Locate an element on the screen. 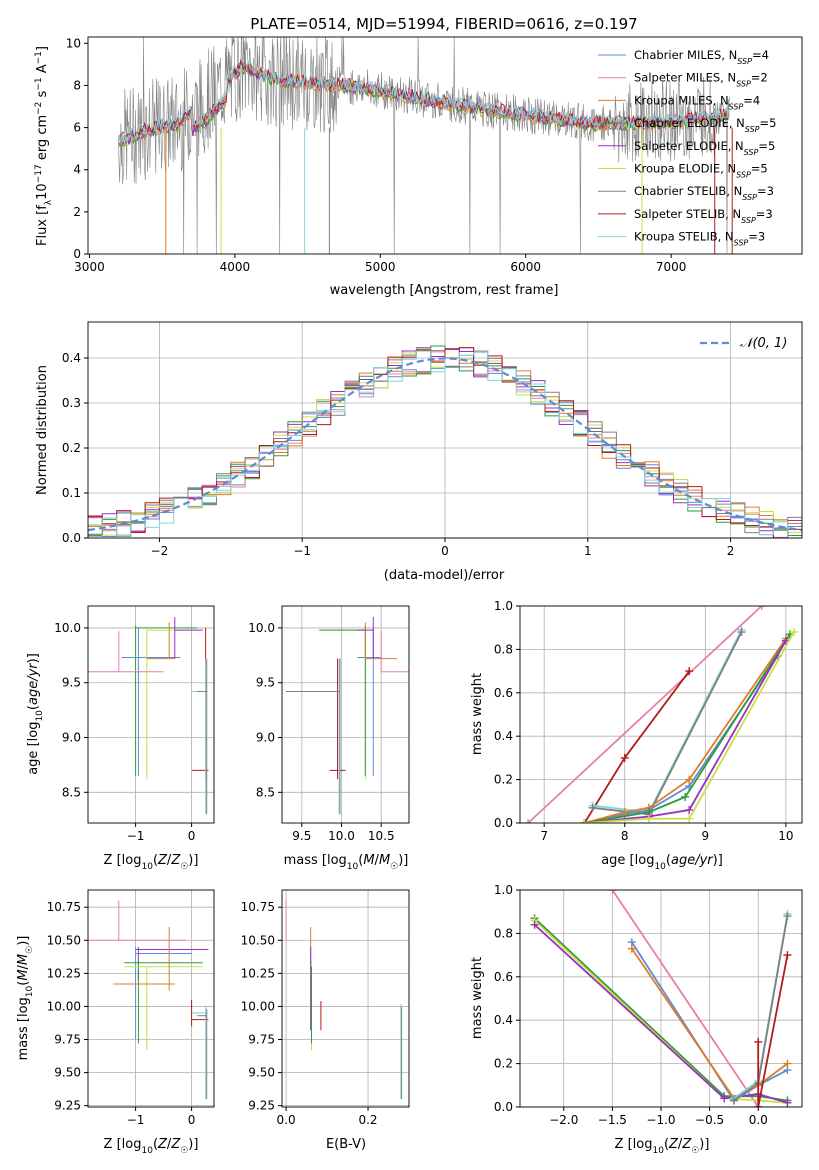 Image resolution: width=819 pixels, height=1170 pixels. legend-text-part: =4 is located at coordinates (751, 100).